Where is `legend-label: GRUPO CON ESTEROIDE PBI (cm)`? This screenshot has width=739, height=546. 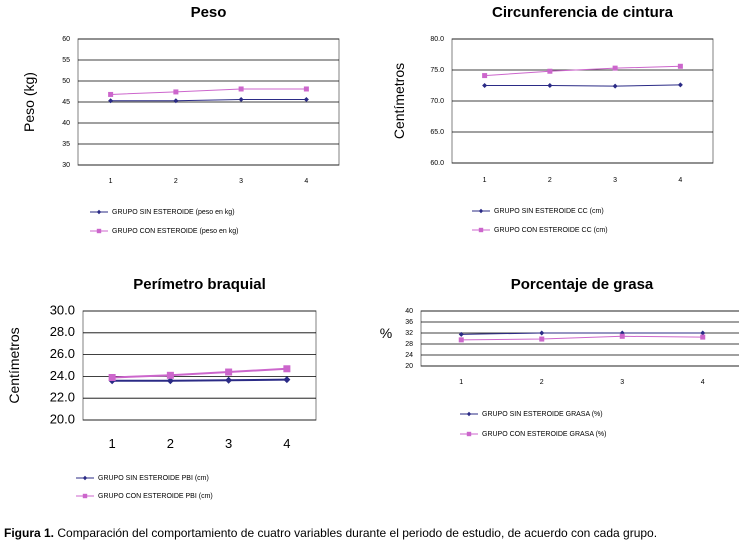 legend-label: GRUPO CON ESTEROIDE PBI (cm) is located at coordinates (155, 496).